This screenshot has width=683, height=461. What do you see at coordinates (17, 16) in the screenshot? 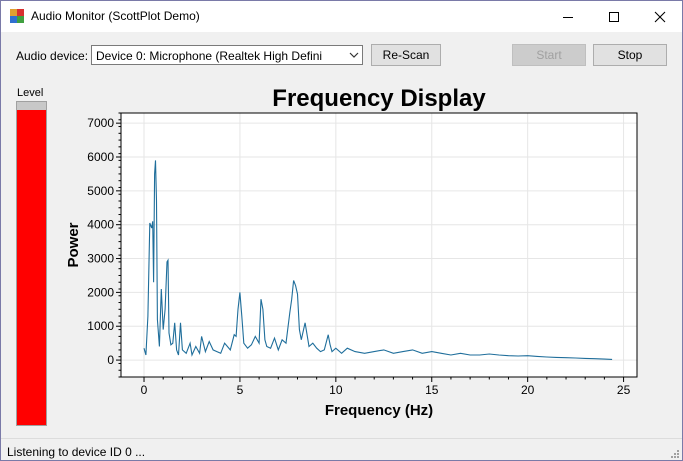
I see `app-icon` at bounding box center [17, 16].